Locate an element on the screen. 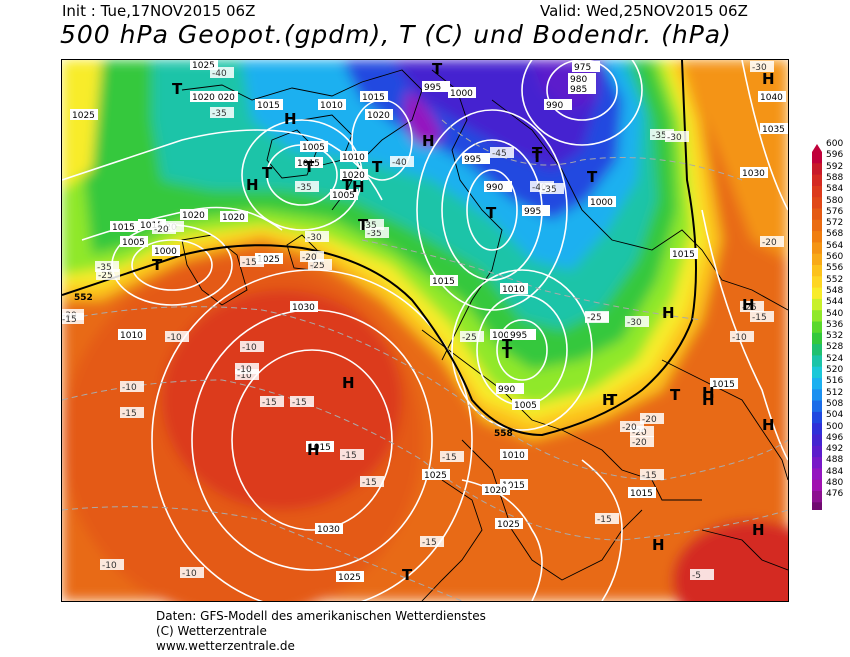  pressure-label: 1035 is located at coordinates (773, 130).